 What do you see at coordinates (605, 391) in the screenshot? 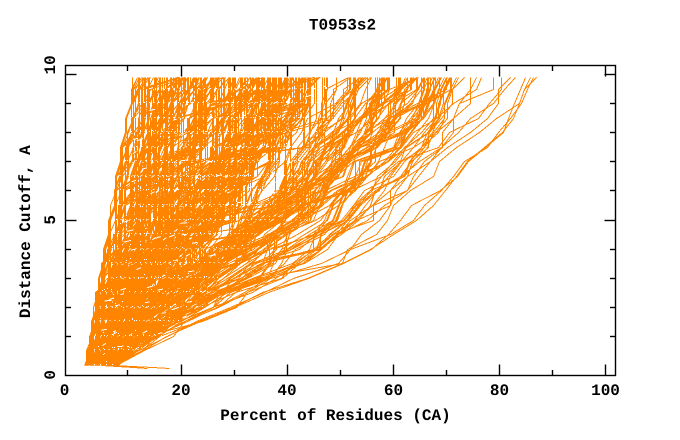
I see `svg-text: 100` at bounding box center [605, 391].